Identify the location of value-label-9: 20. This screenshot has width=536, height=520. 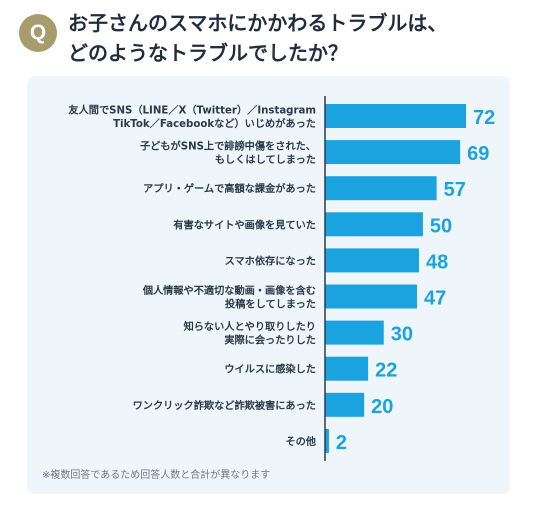
(382, 407).